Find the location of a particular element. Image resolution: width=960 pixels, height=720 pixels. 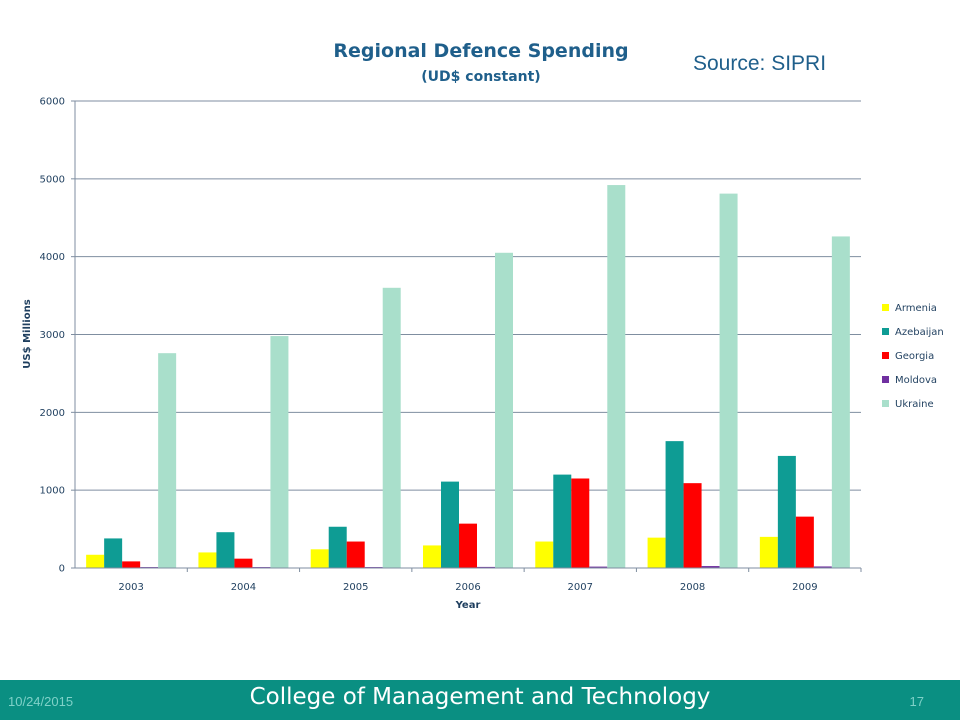

x-tick-label: 2004 is located at coordinates (243, 587).